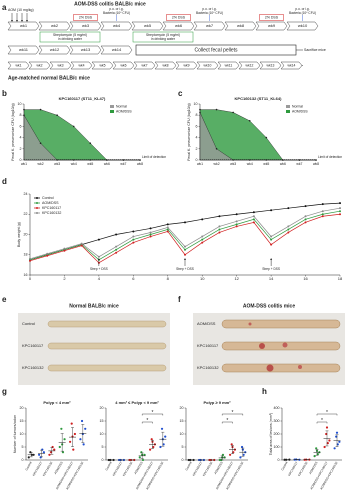 This screenshot has height=500, width=349. Describe the element at coordinates (38, 469) in the screenshot. I see `x-tick-label: KPC160117` at that location.